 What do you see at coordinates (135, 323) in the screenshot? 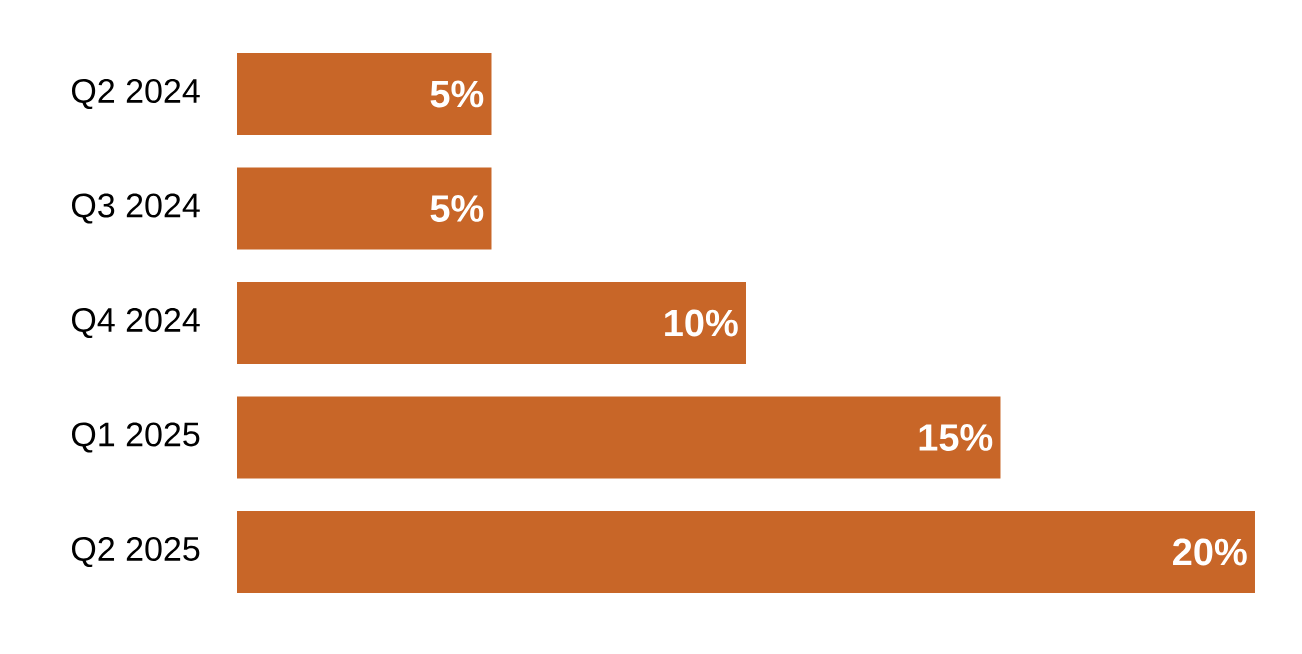
I see `y-tick-label: Q4 2024` at bounding box center [135, 323].